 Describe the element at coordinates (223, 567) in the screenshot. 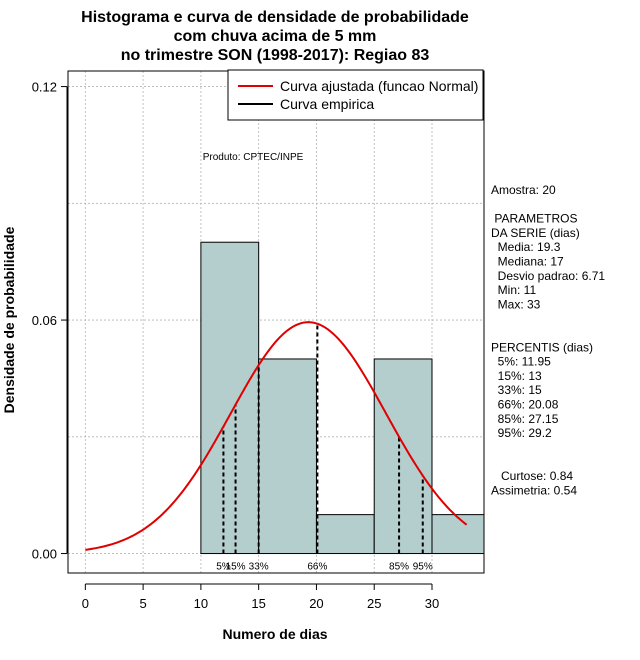

I see `percentile-label: 5%` at that location.